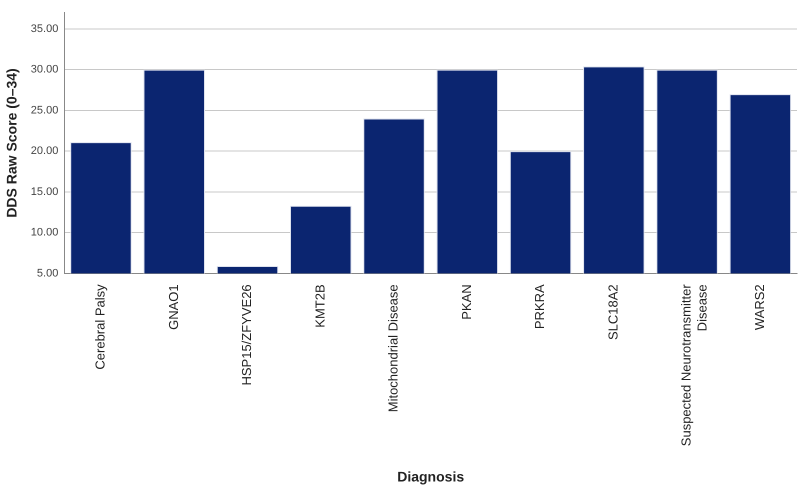 The image size is (799, 490). What do you see at coordinates (393, 348) in the screenshot?
I see `x-tick-label: Mitochondrial Disease` at bounding box center [393, 348].